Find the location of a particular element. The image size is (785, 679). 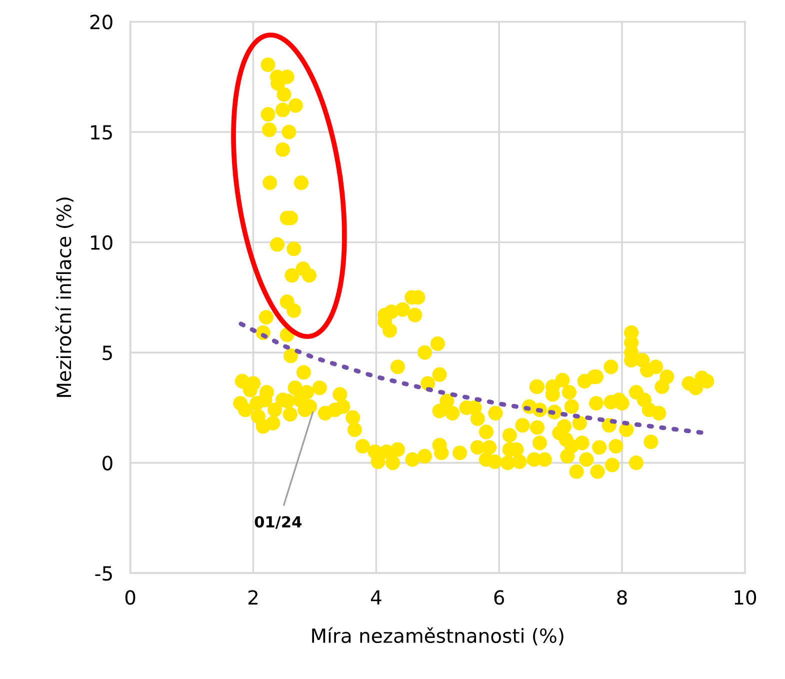

annotation: 01/24 is located at coordinates (278, 522).